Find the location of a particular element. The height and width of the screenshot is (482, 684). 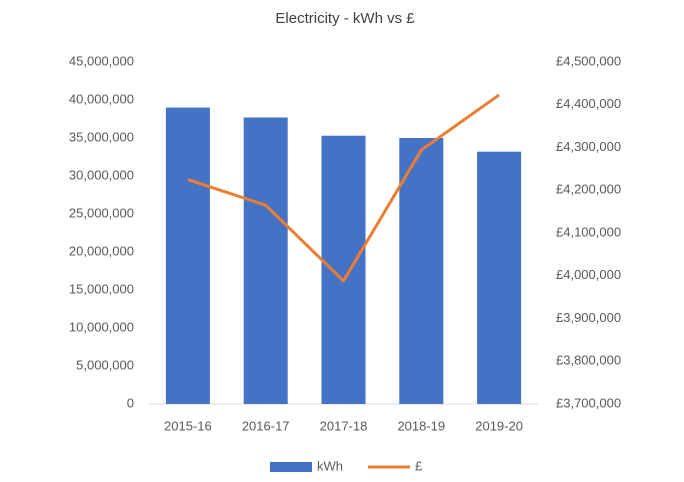

x-tick-label: 2018-19 is located at coordinates (421, 425).